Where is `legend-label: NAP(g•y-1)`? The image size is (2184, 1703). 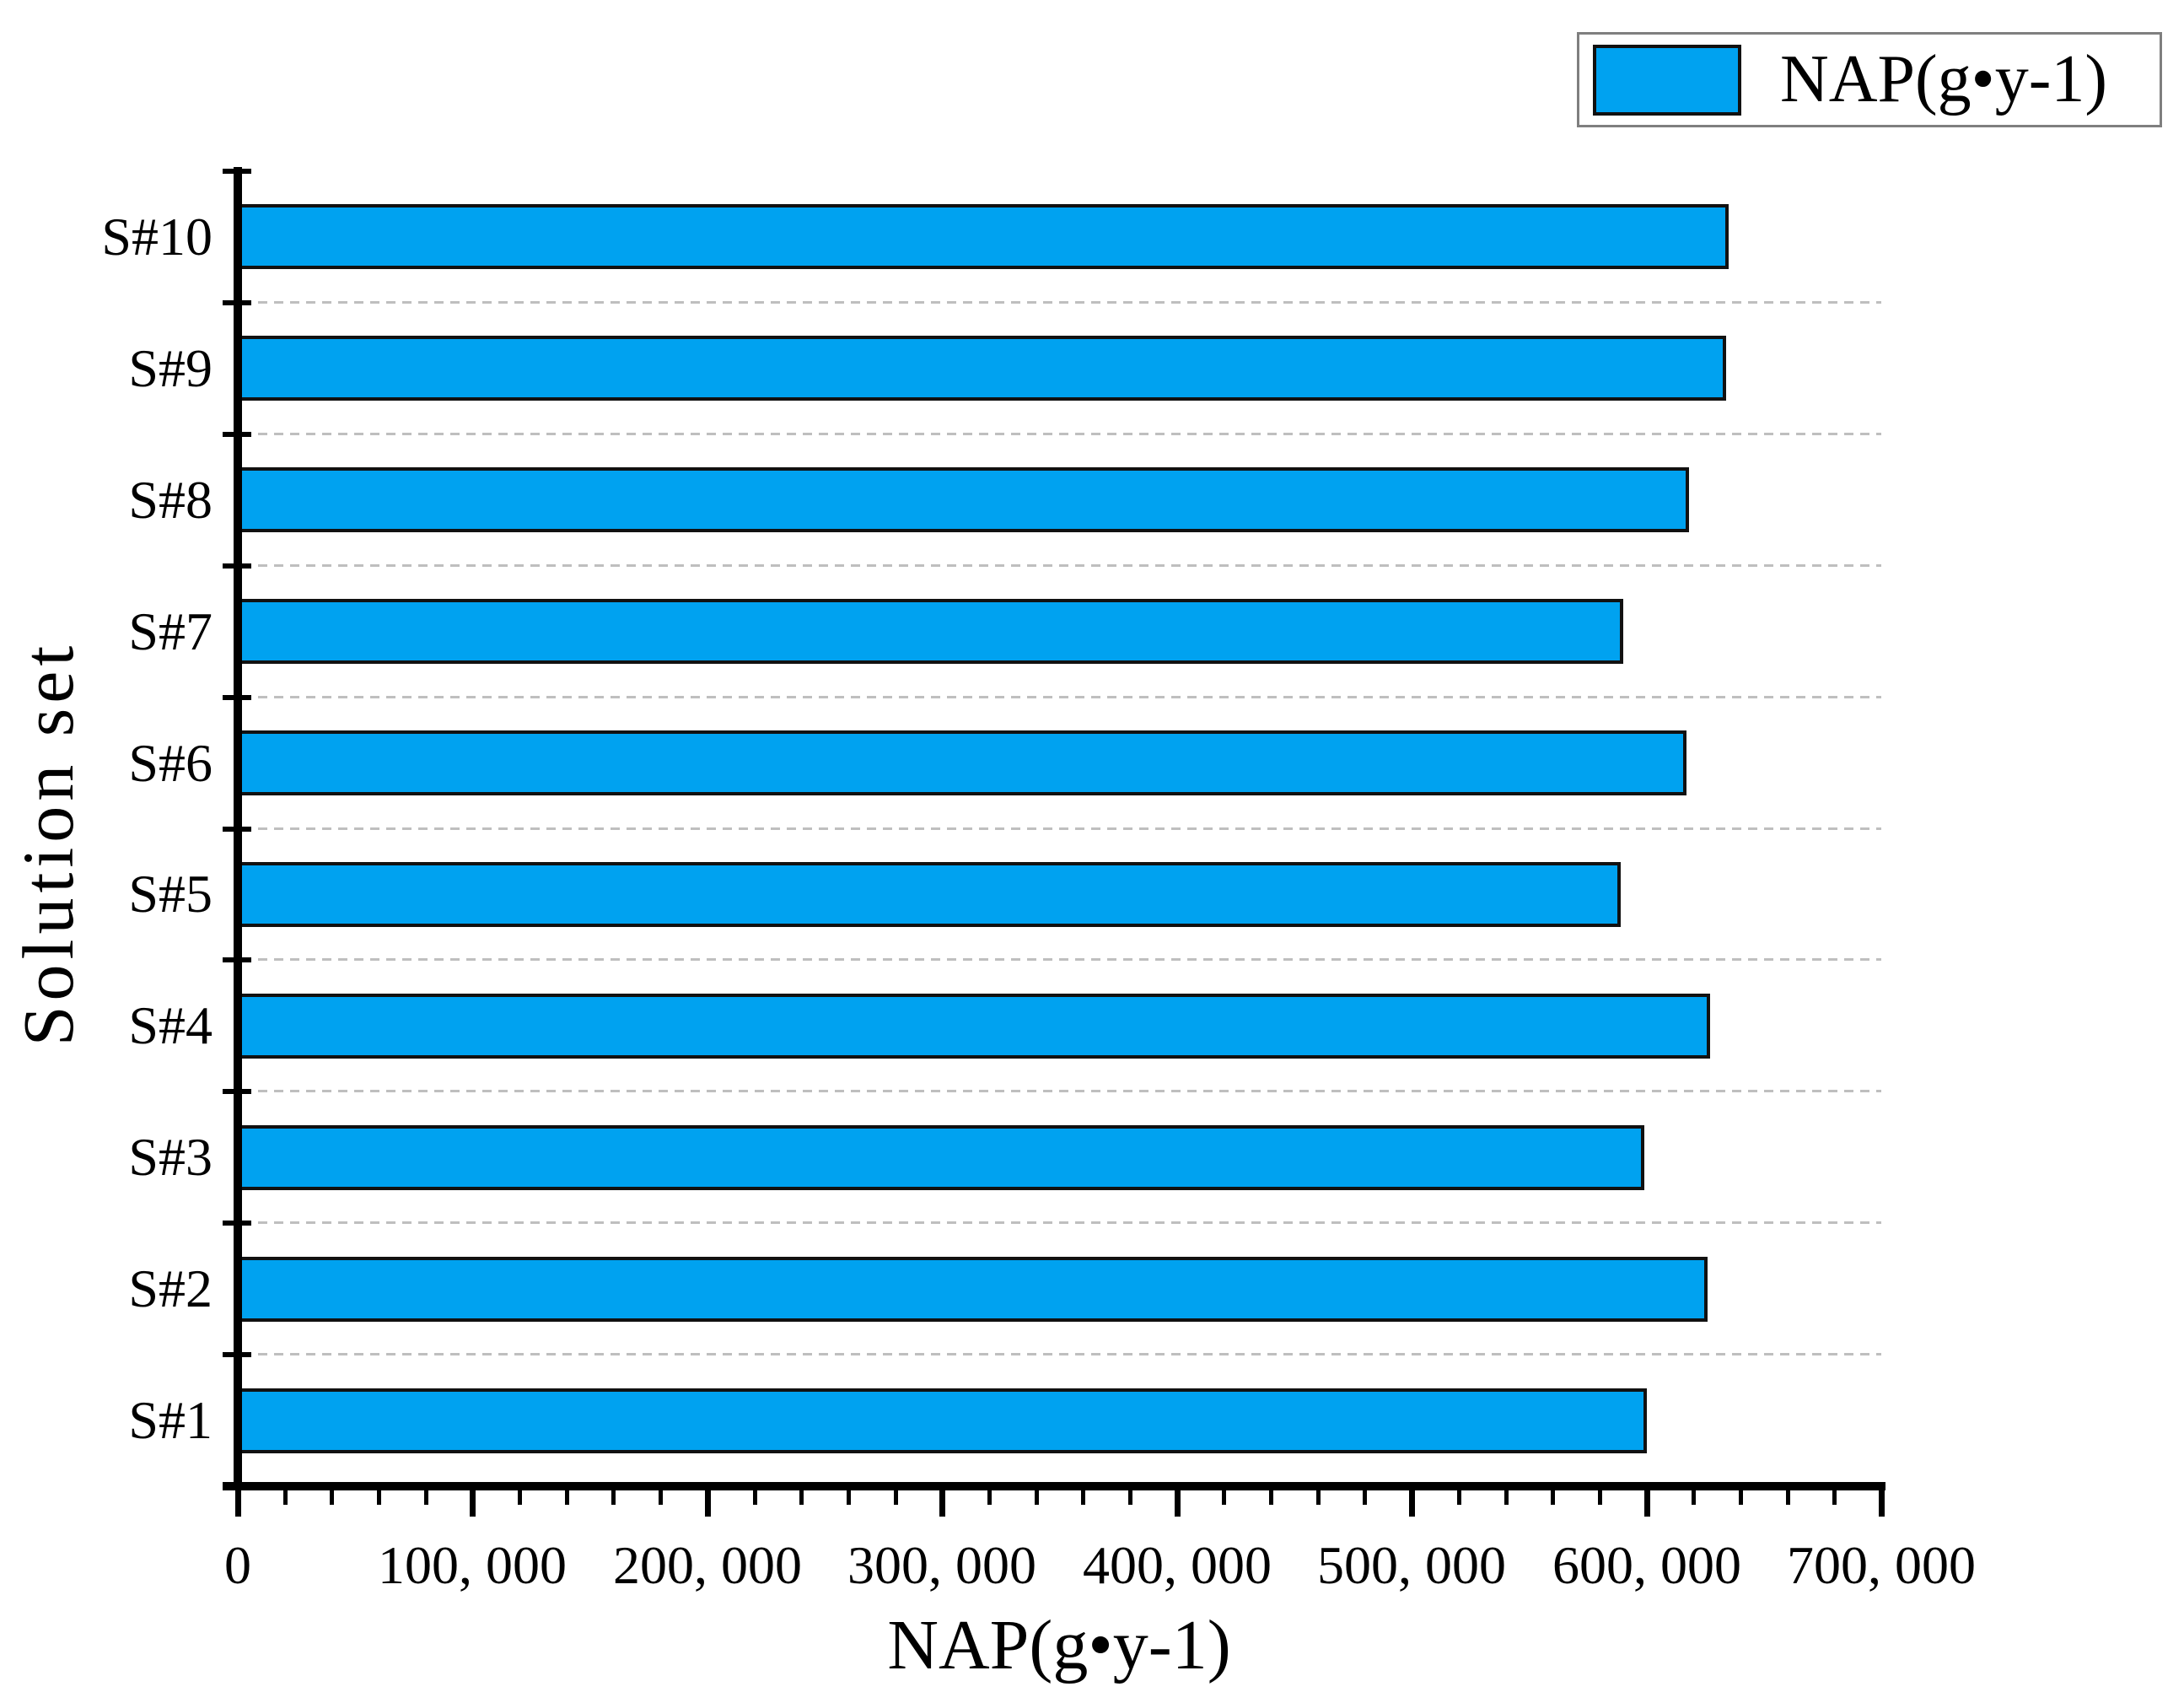
legend-label: NAP(g•y-1) is located at coordinates (1943, 79).